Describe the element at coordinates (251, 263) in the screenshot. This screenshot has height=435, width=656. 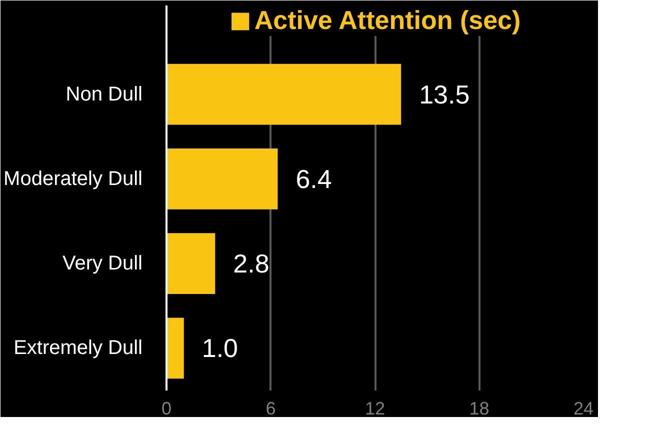
I see `data-label: 2.8` at that location.